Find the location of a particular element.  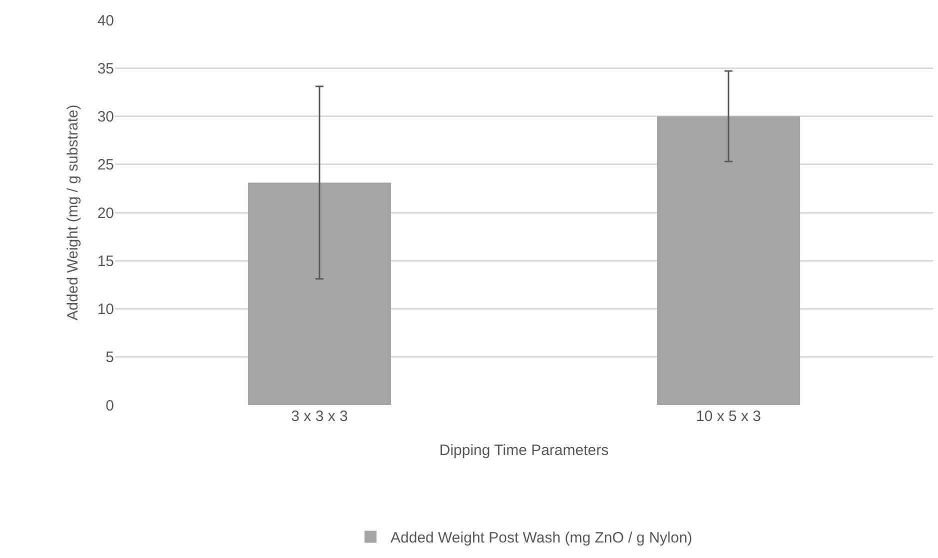

y-tick-label: 10 is located at coordinates (105, 309).